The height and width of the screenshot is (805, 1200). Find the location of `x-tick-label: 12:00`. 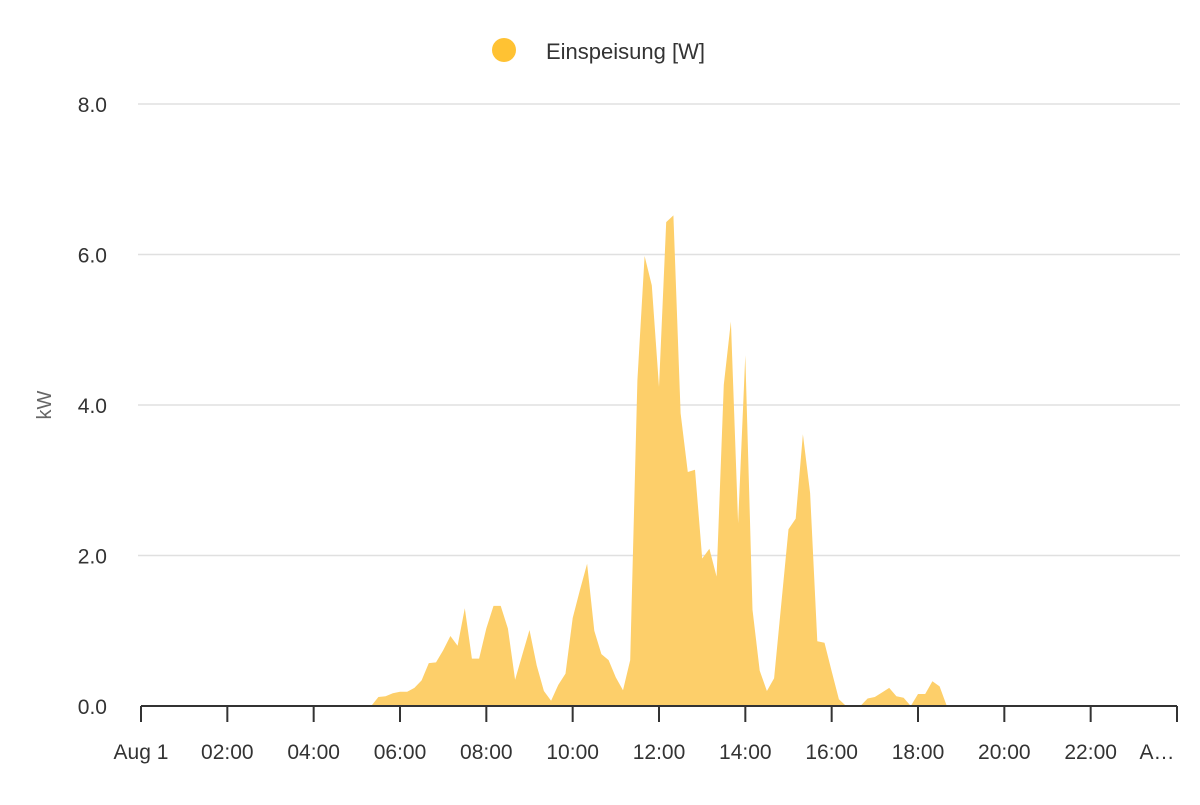

x-tick-label: 12:00 is located at coordinates (659, 752).